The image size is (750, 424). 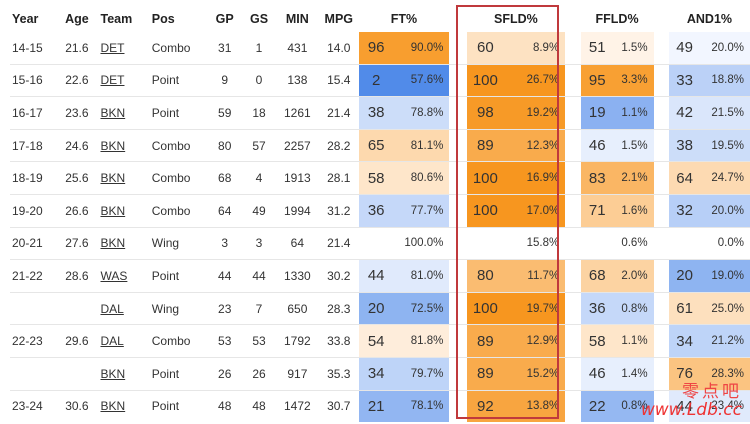 I want to click on cell-year: 22-23, so click(x=33, y=341).